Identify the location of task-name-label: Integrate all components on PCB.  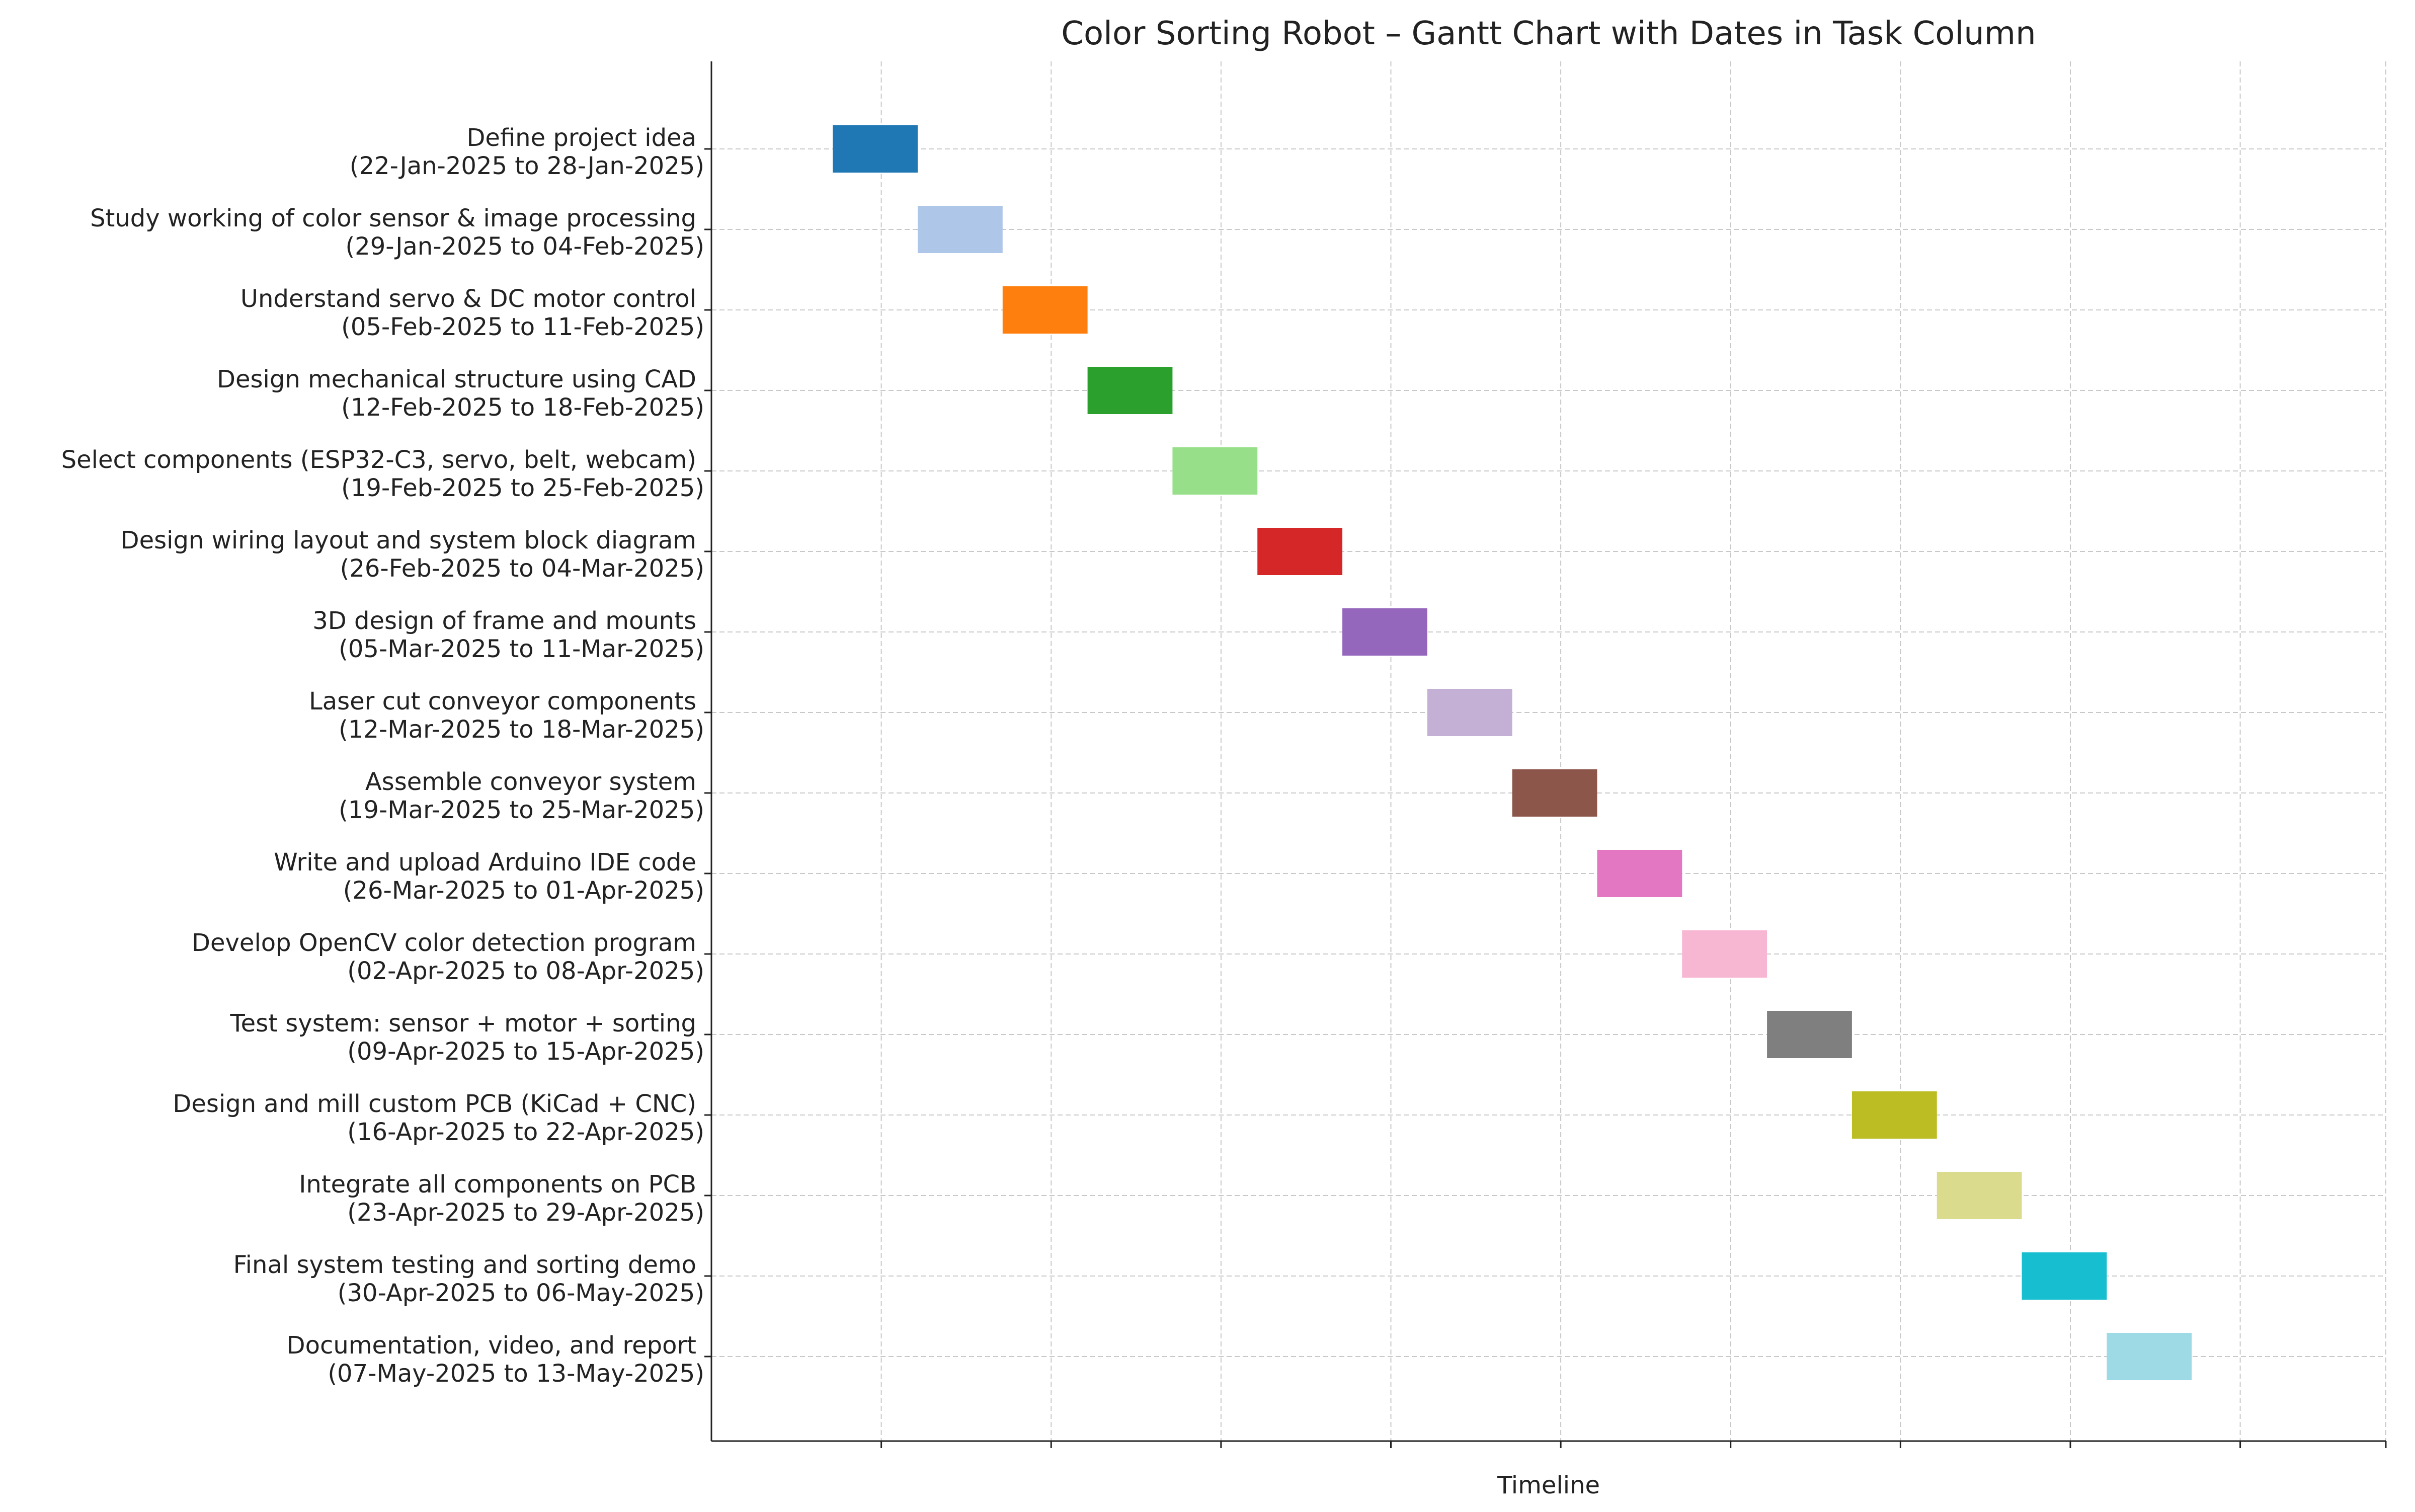
(497, 1184).